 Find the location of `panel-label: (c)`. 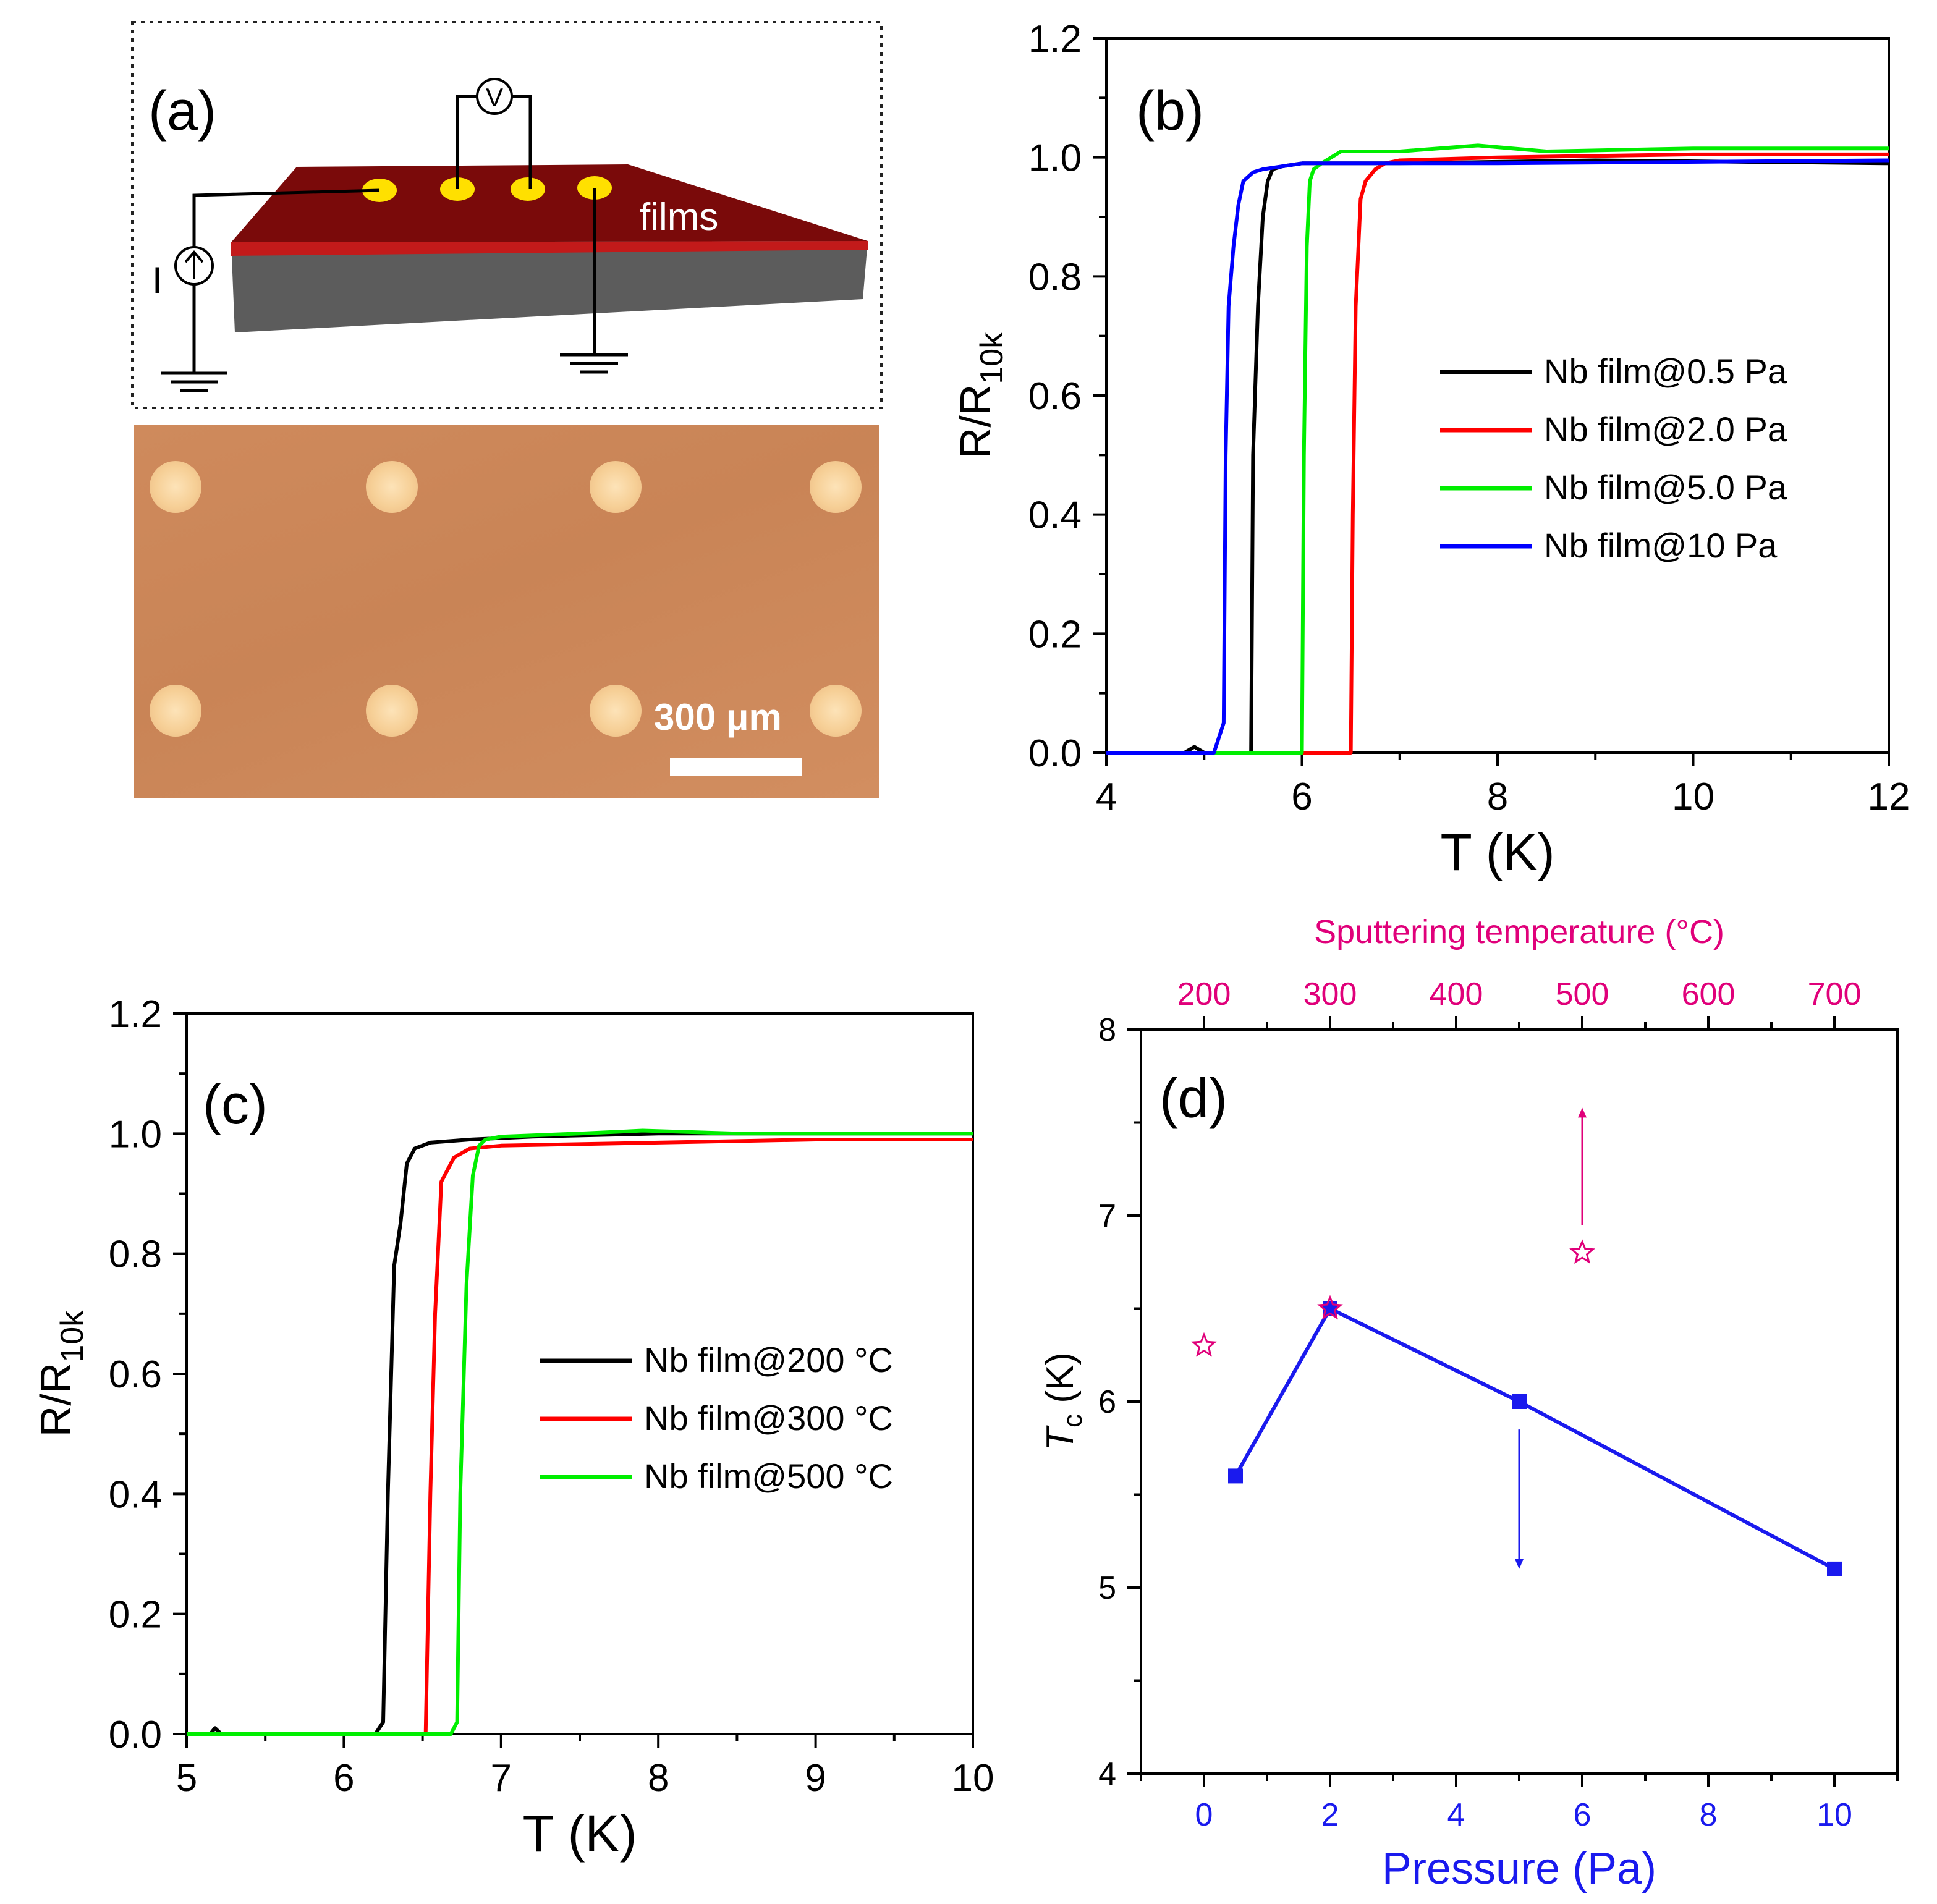

panel-label: (c) is located at coordinates (235, 1105).